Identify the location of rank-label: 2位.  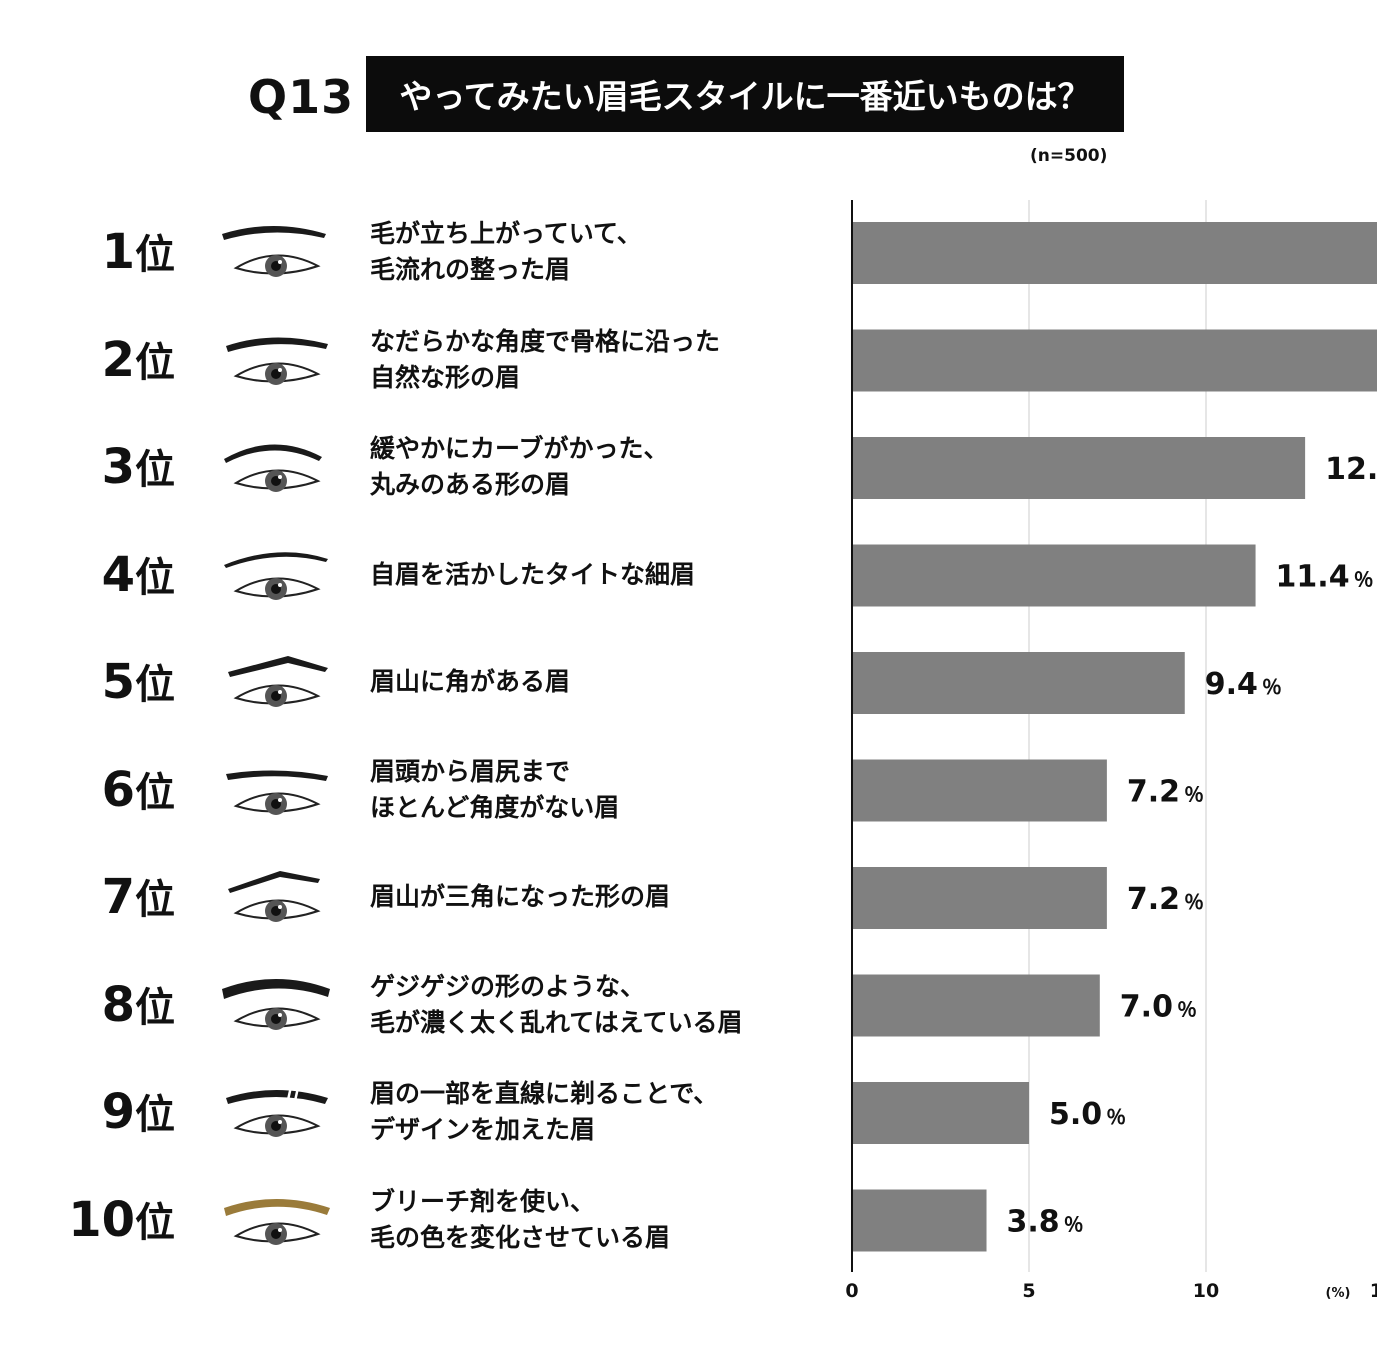
(107, 361).